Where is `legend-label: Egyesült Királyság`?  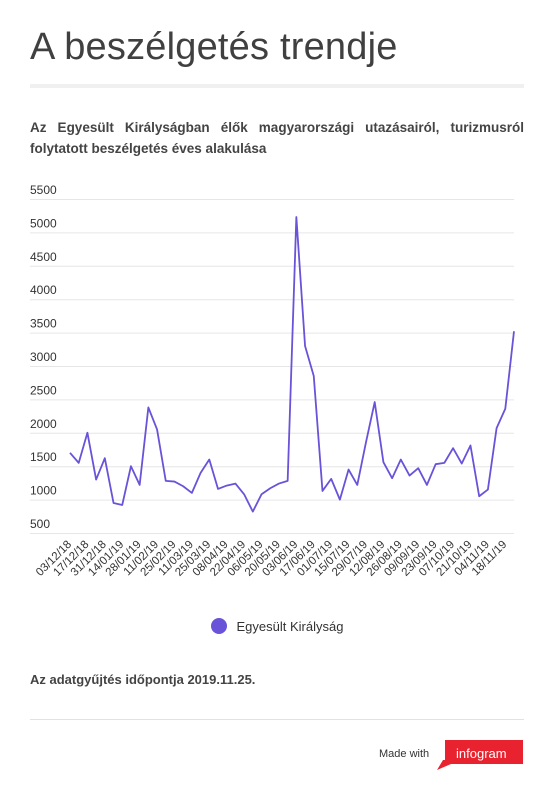 legend-label: Egyesült Királyság is located at coordinates (290, 626).